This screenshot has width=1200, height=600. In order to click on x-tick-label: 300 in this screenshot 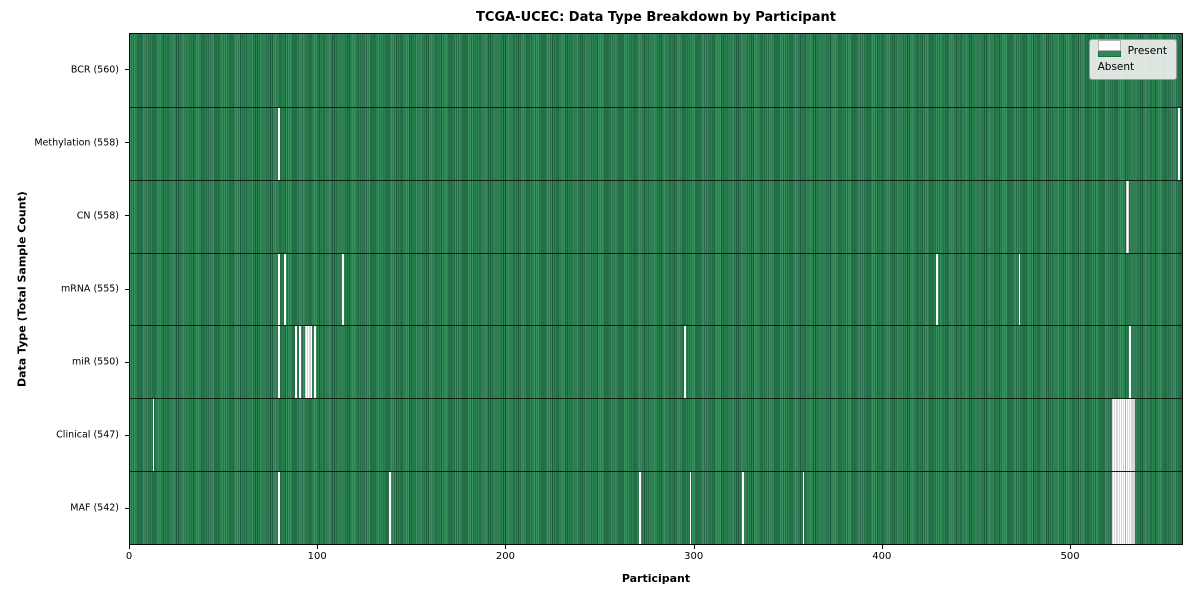, I will do `click(694, 556)`.